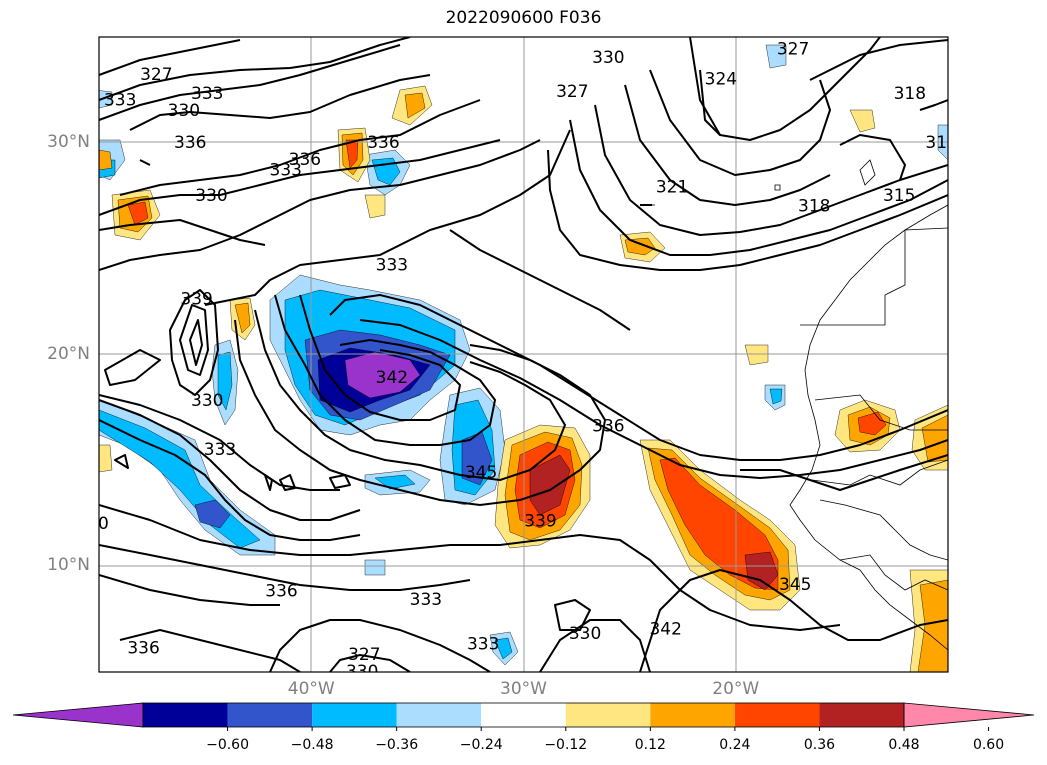  What do you see at coordinates (78, 715) in the screenshot?
I see `colorbar-extend-low` at bounding box center [78, 715].